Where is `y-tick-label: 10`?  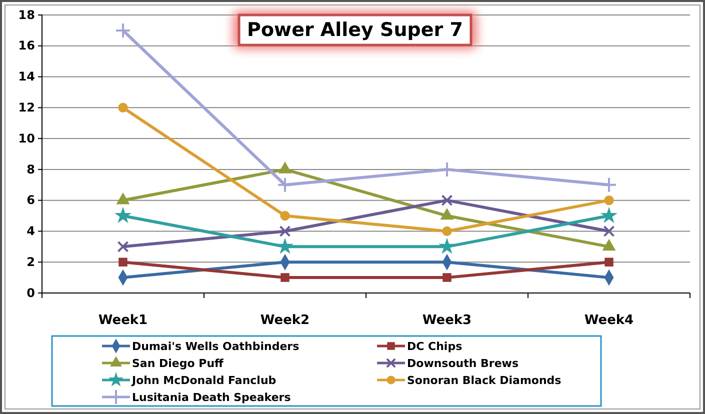 y-tick-label: 10 is located at coordinates (26, 138).